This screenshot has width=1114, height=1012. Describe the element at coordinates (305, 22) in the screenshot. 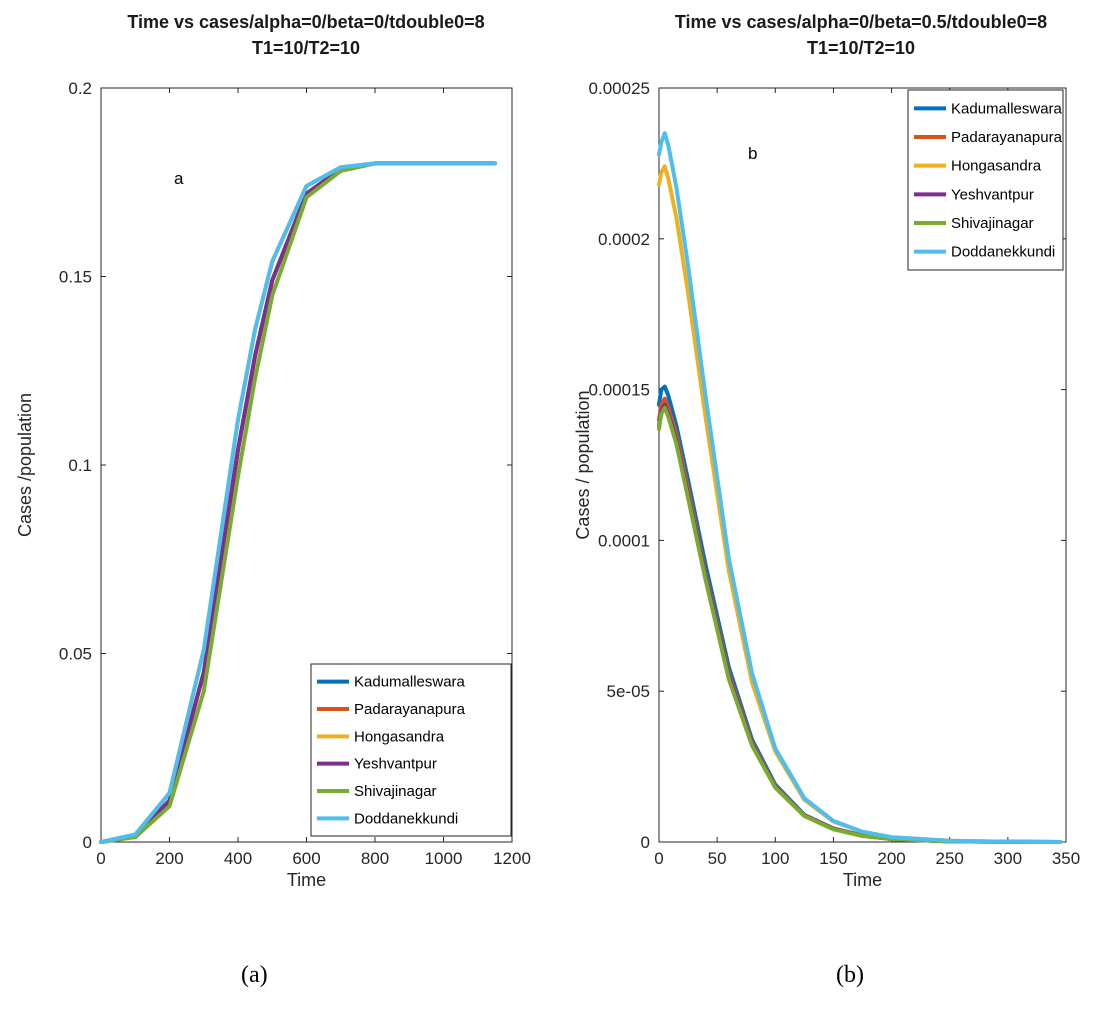

I see `chart-title: Time vs cases/alpha=0/beta=0/tdouble0=8` at that location.